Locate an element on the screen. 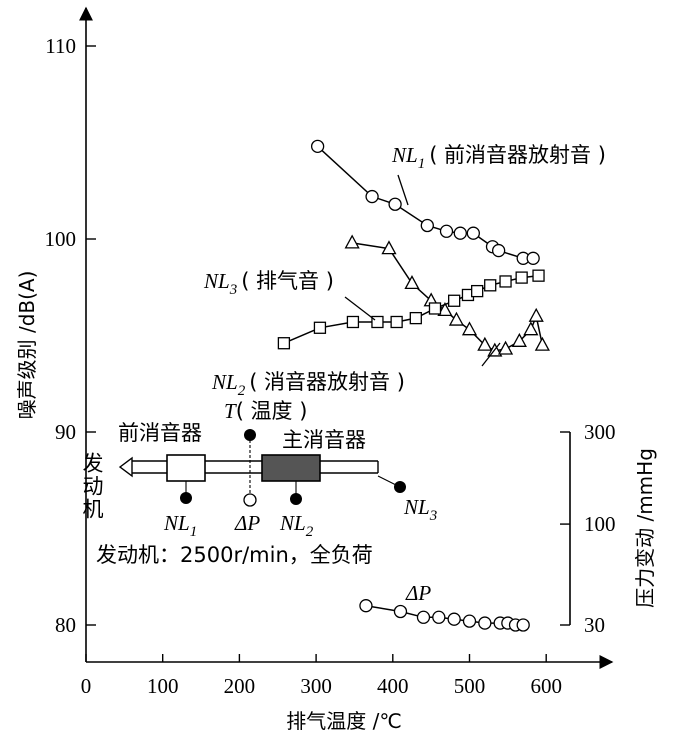 Image resolution: width=673 pixels, height=735 pixels. front-muffler-label: 前消音器 is located at coordinates (160, 433).